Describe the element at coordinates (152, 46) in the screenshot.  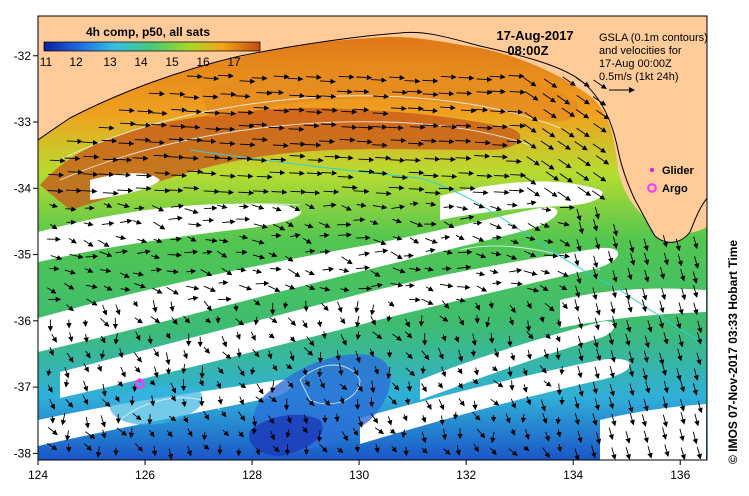
I see `colorbar-gradient` at that location.